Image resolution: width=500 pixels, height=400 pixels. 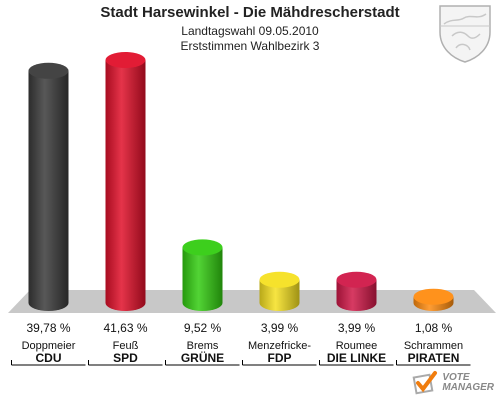 I want to click on candidate-label: Brems, so click(x=203, y=346).